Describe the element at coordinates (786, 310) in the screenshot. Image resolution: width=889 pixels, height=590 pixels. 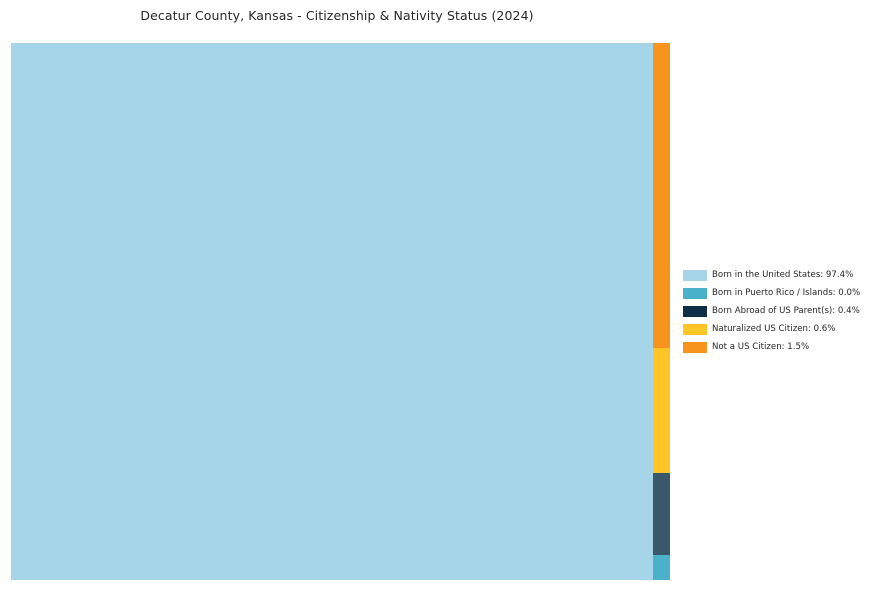
I see `legend-label-born-abroad-of-us-parents: Born Abroad of US Parent(s): 0.4%` at that location.